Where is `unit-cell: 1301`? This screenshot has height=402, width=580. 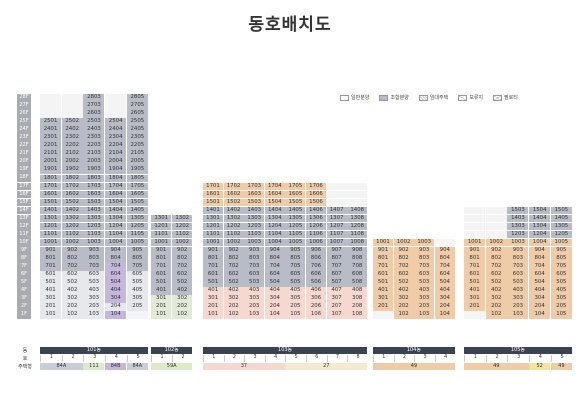 unit-cell: 1301 is located at coordinates (51, 218).